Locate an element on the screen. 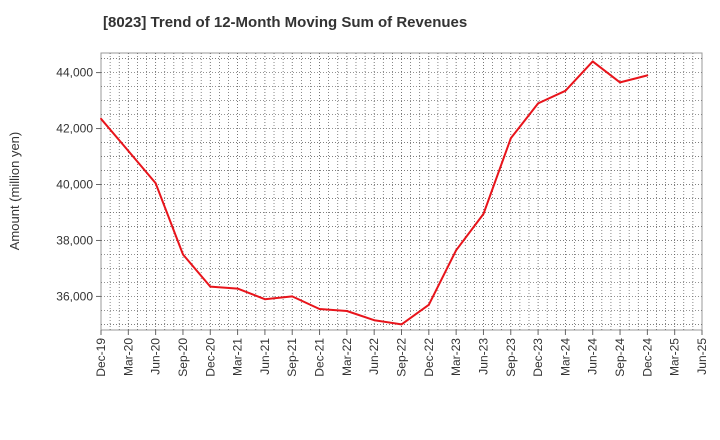 The image size is (720, 440). x-tick-label: Jun-23 is located at coordinates (483, 356).